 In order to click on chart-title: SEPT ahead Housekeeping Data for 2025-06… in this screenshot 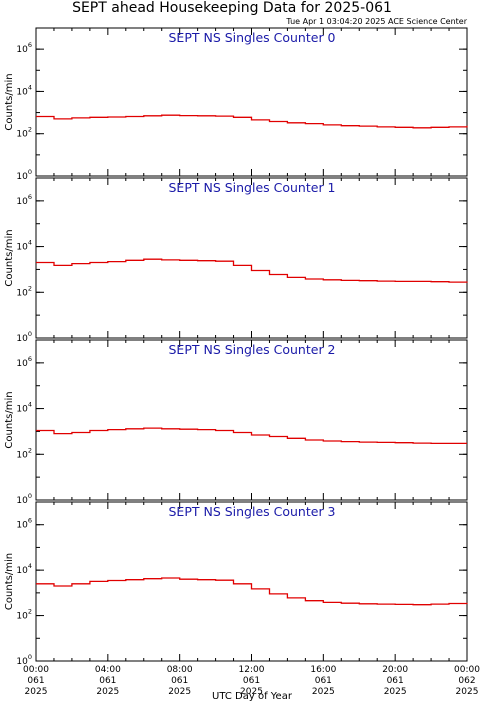, I will do `click(232, 8)`.